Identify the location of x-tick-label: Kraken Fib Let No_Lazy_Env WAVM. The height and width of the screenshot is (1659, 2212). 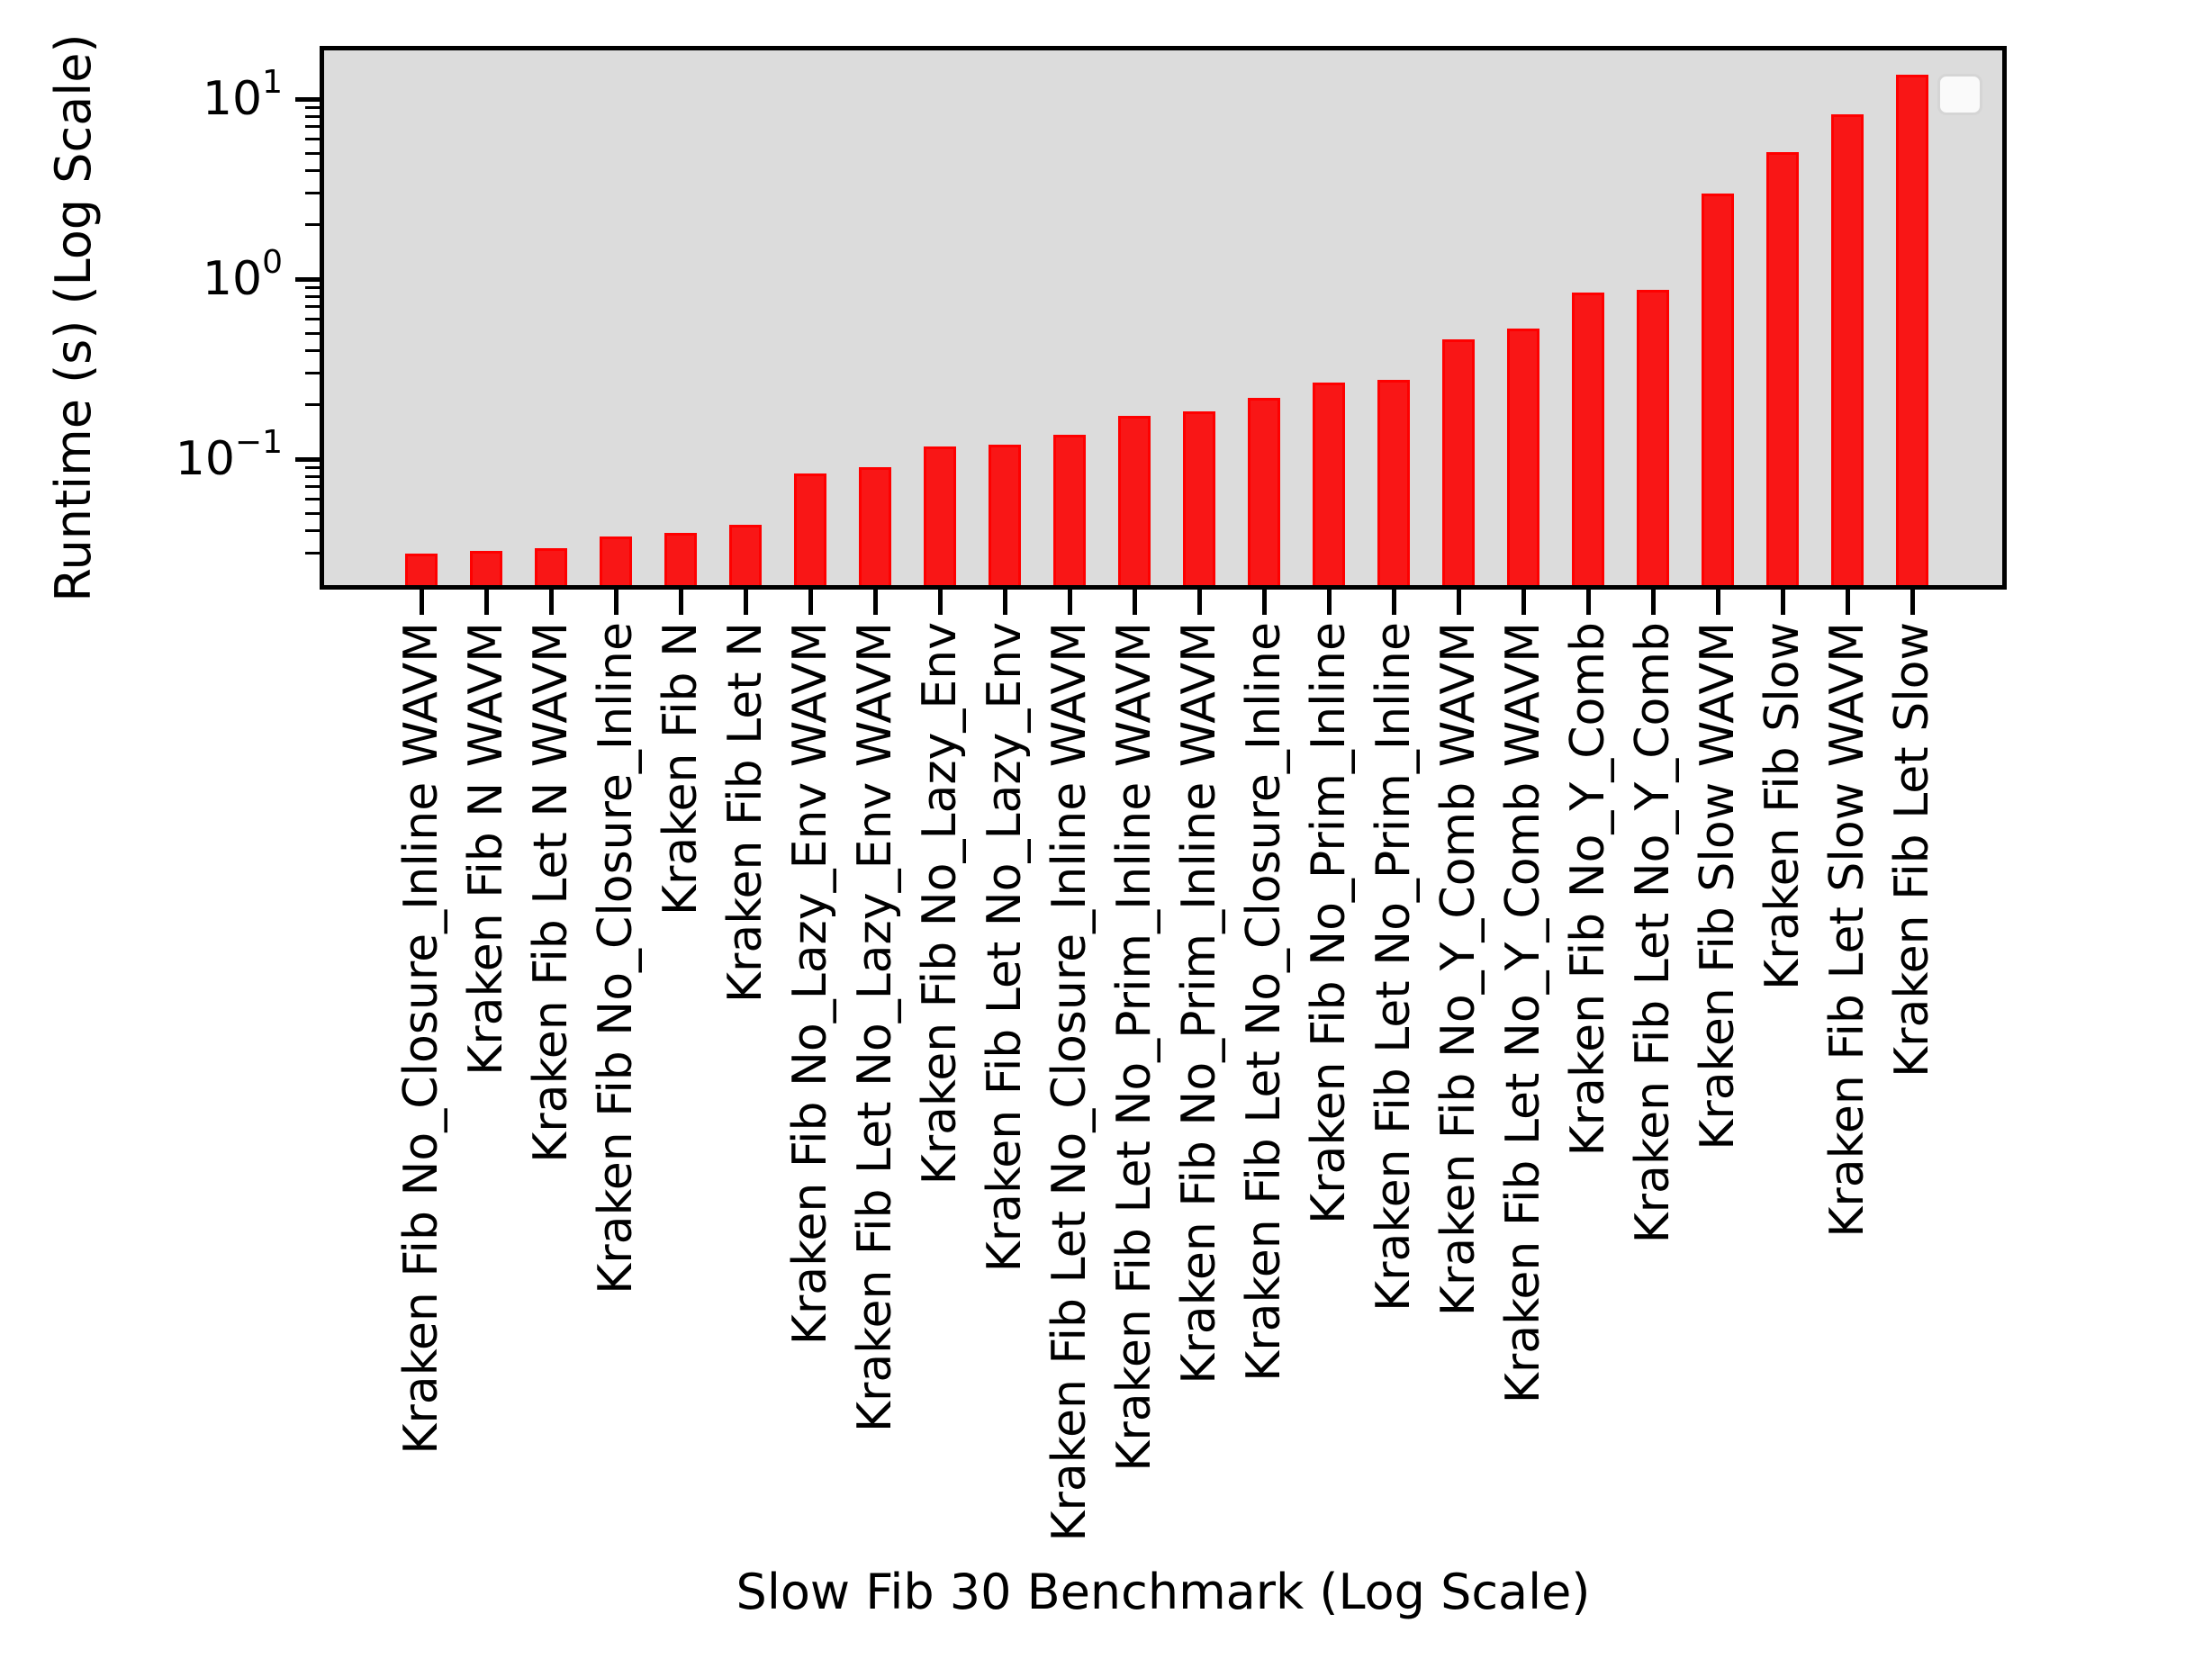
(875, 1027).